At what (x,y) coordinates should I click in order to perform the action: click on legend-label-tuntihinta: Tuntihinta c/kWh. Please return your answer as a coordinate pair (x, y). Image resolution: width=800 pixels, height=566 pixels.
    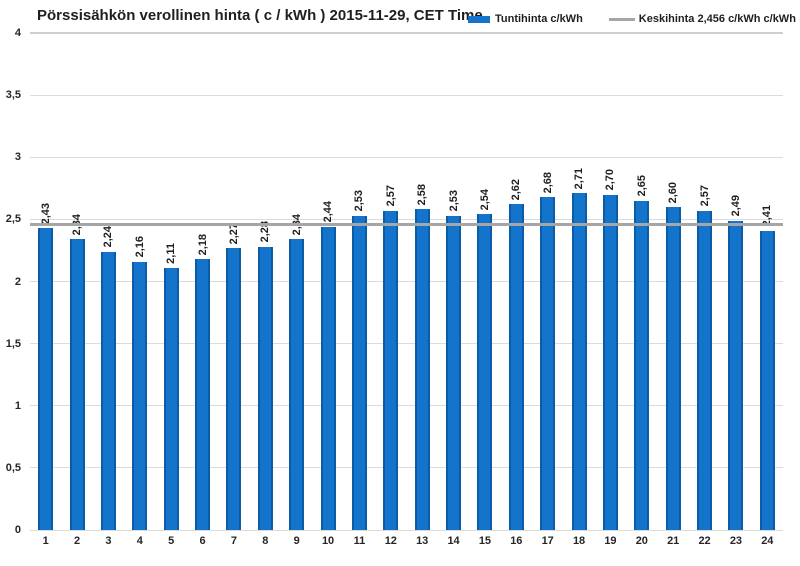
    Looking at the image, I should click on (539, 19).